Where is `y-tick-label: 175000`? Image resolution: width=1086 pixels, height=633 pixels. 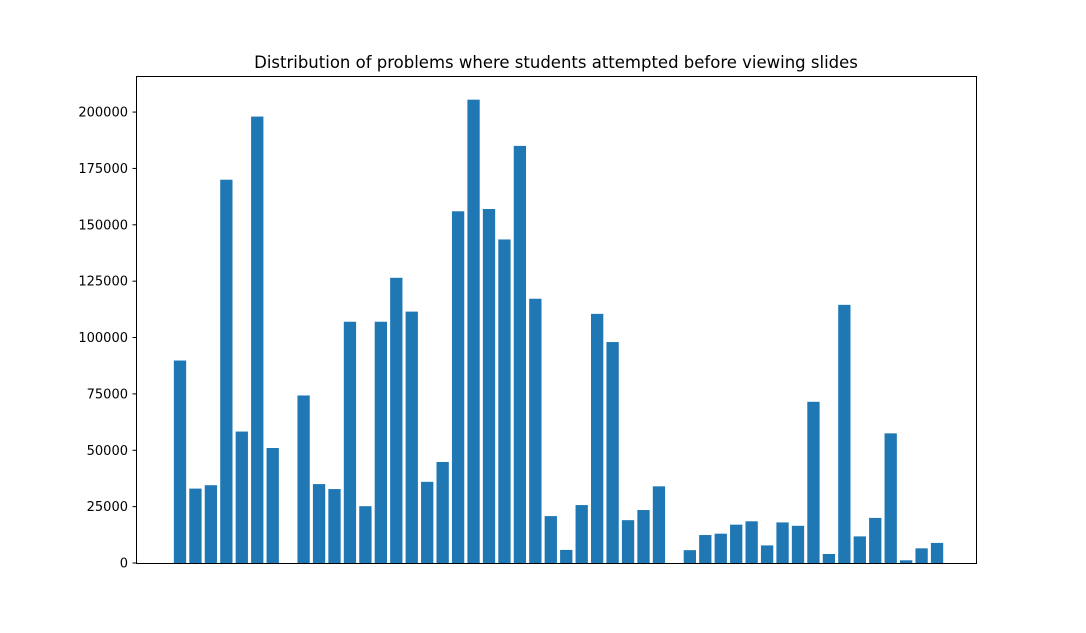 y-tick-label: 175000 is located at coordinates (103, 169).